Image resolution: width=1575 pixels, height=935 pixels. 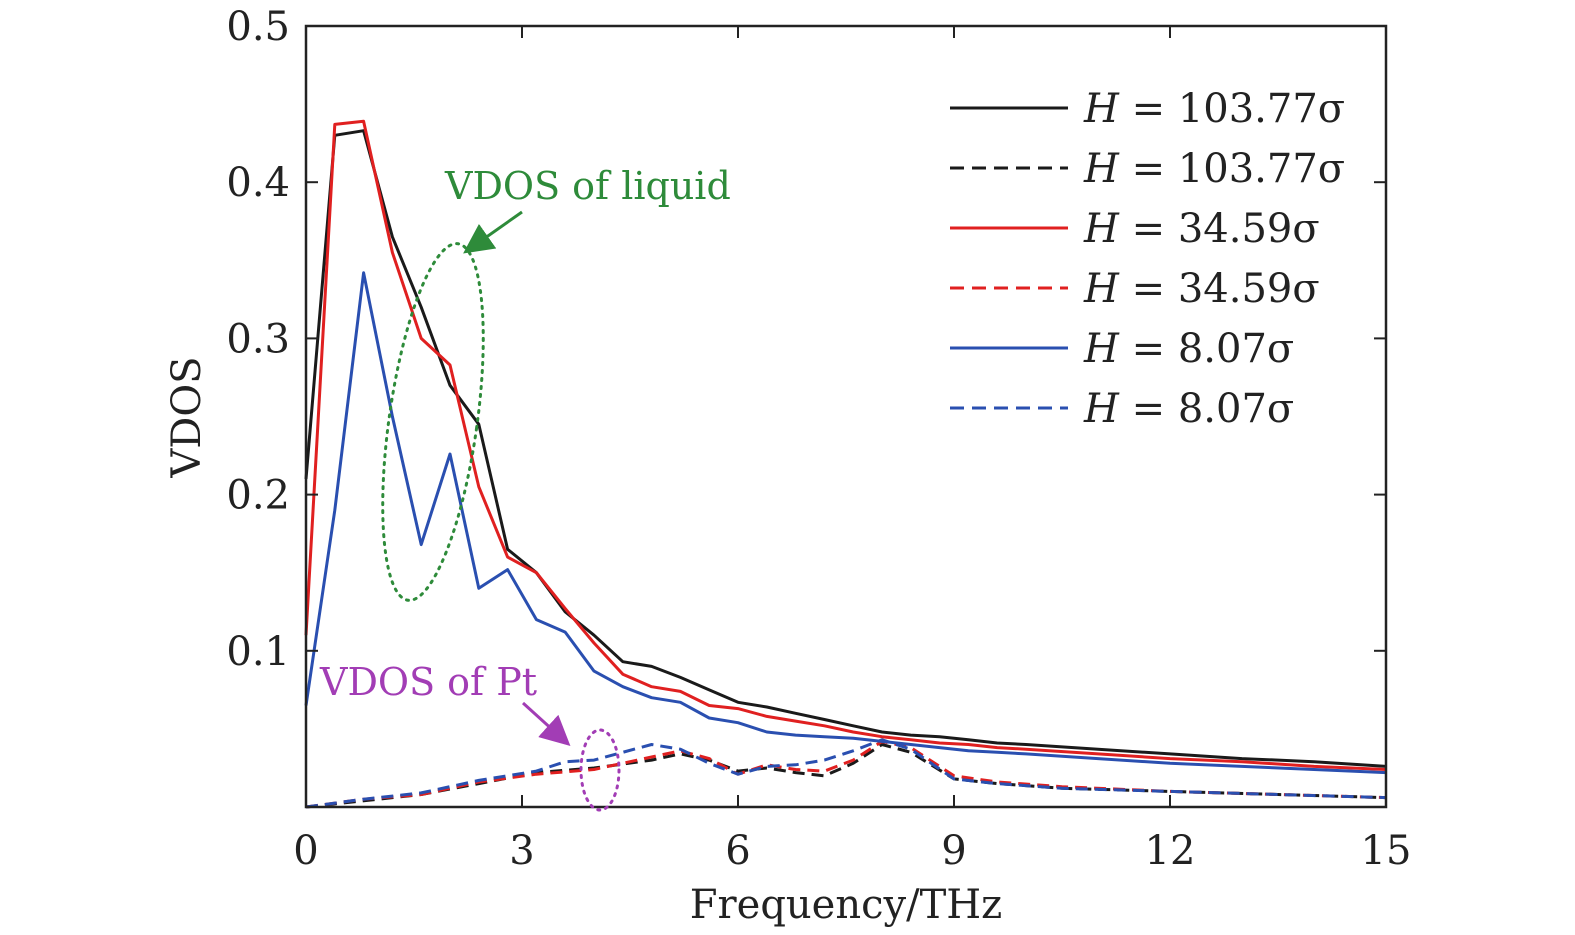 I want to click on liquid-annotation-label: VDOS of liquid, so click(x=587, y=186).